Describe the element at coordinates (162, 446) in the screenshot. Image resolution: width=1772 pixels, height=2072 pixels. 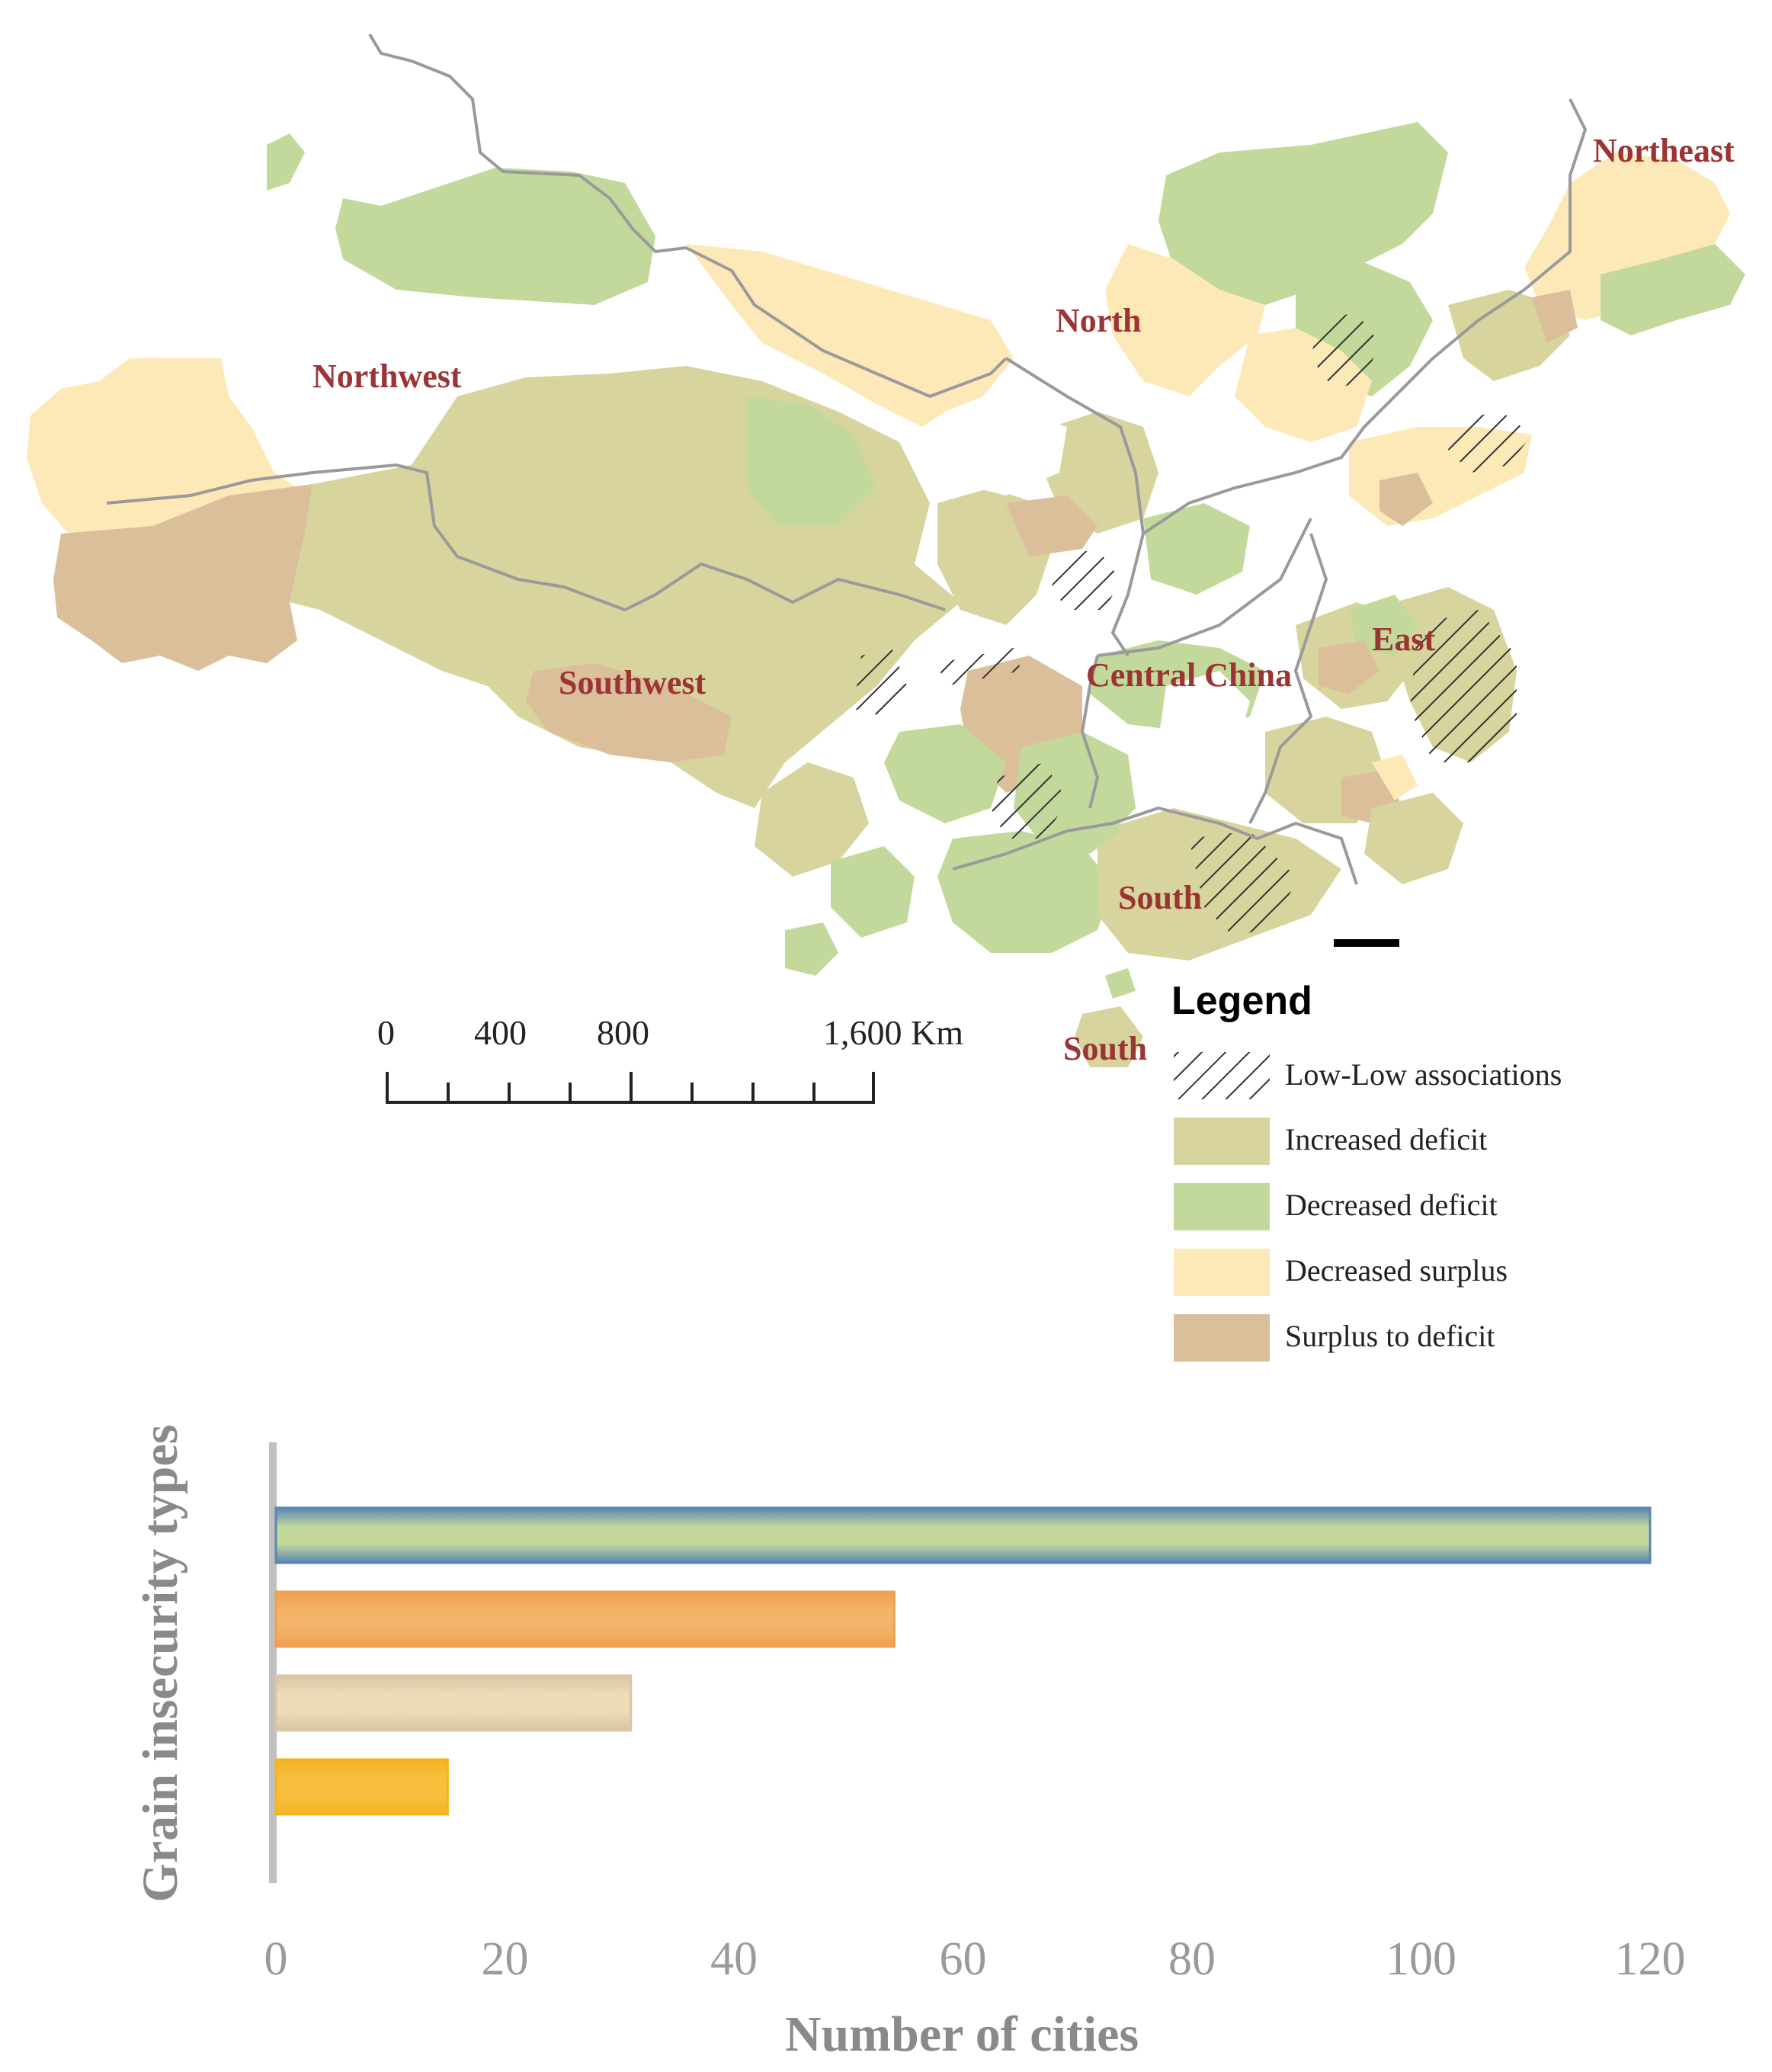
I see `region-xinjiang-west` at that location.